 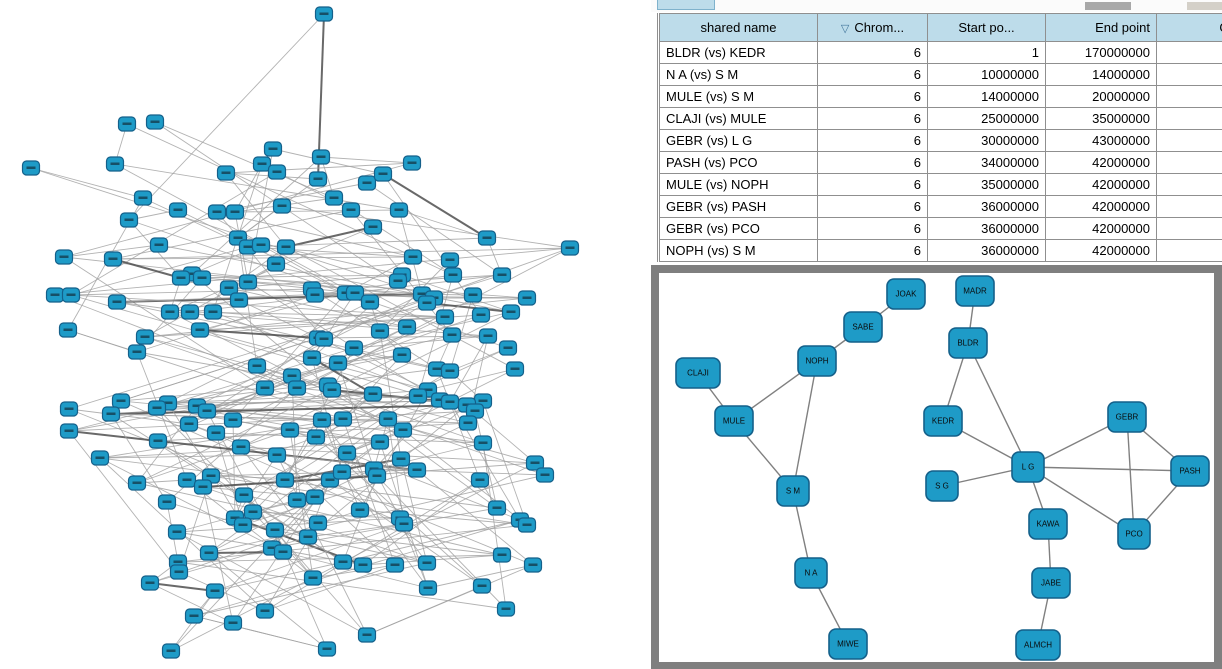 I want to click on network-edge-NOPH-SM, so click(x=805, y=426).